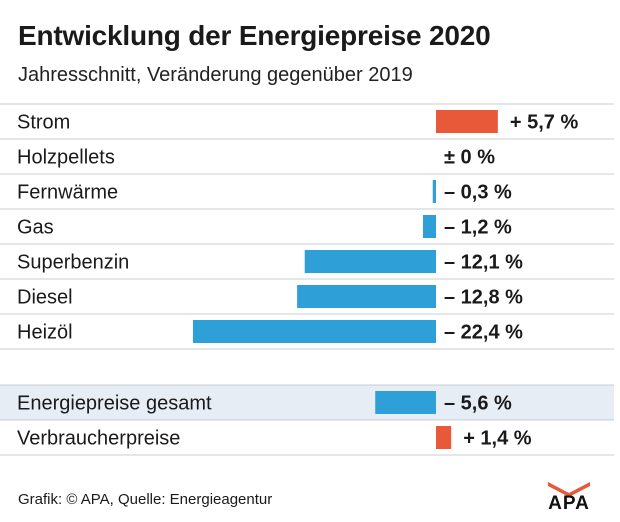  Describe the element at coordinates (478, 404) in the screenshot. I see `summary-row-1-value-label: – 5,6 %` at that location.